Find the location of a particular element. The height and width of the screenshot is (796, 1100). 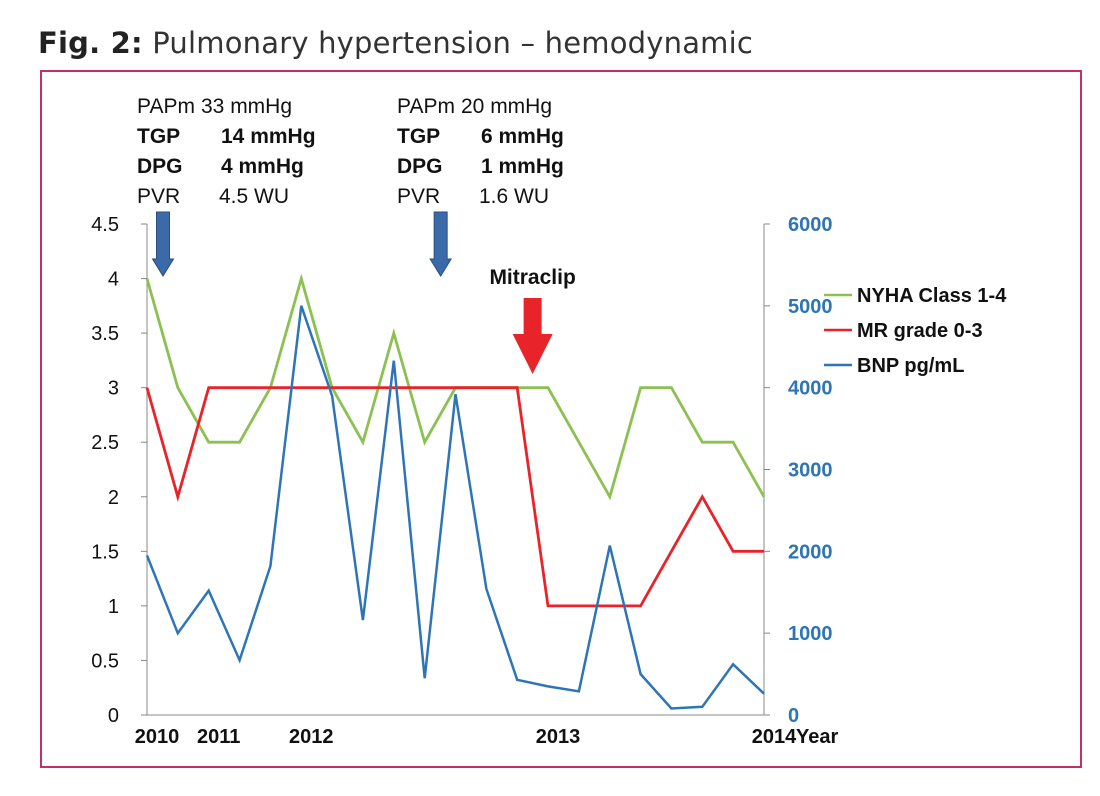

annotation-right: PAPm 20 mmHg TGP 6 mmHg DPG 1 mmHg PVR 1.6 WU is located at coordinates (497, 152).